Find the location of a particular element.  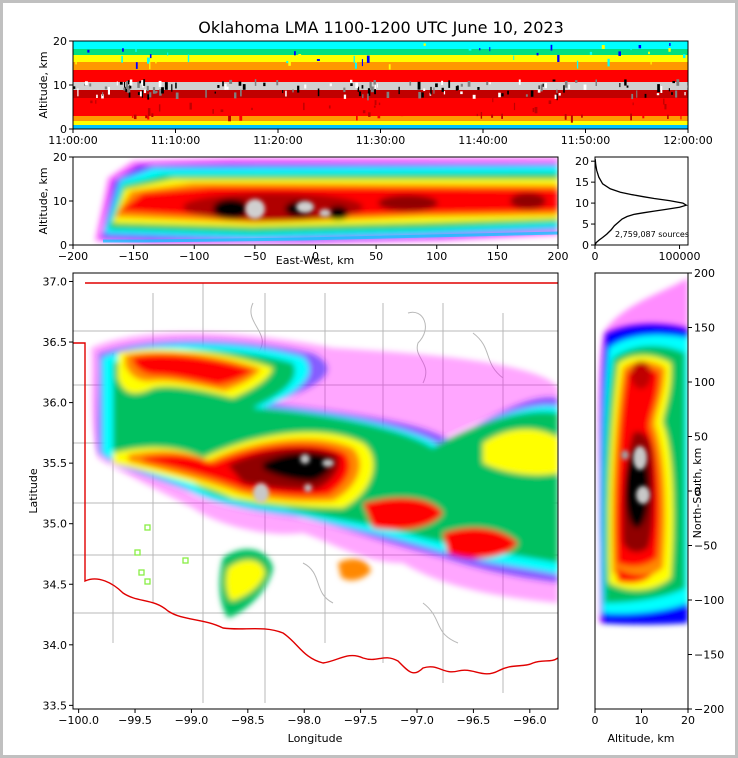

plan-view-ytick-label: 35.5 is located at coordinates (55, 463).